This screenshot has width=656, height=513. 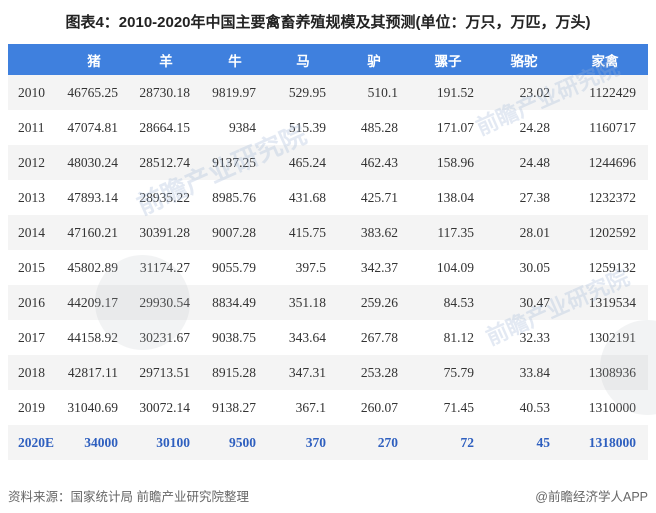 What do you see at coordinates (166, 302) in the screenshot?
I see `table-cell: 29930.54` at bounding box center [166, 302].